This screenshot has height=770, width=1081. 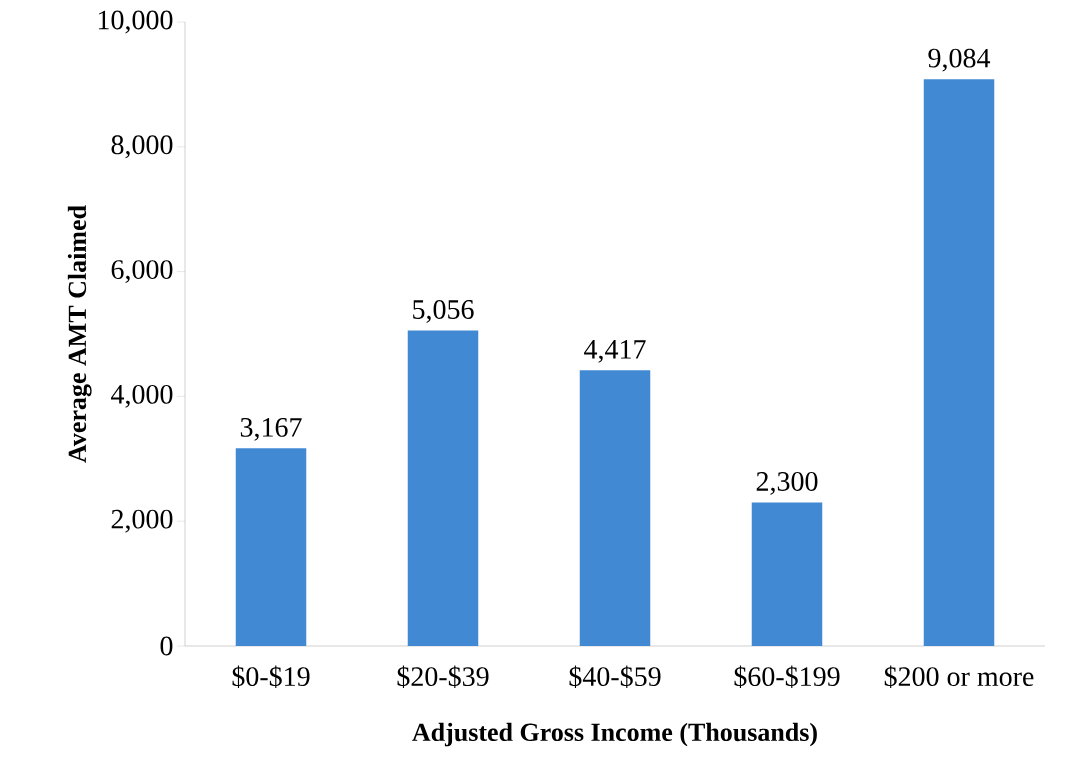 I want to click on data-label: 2,300, so click(x=787, y=483).